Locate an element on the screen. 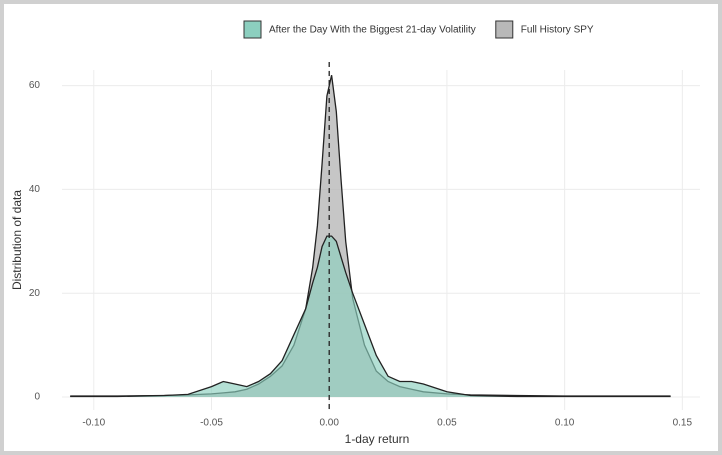 The width and height of the screenshot is (722, 455). y-tick-label: 60 is located at coordinates (35, 85).